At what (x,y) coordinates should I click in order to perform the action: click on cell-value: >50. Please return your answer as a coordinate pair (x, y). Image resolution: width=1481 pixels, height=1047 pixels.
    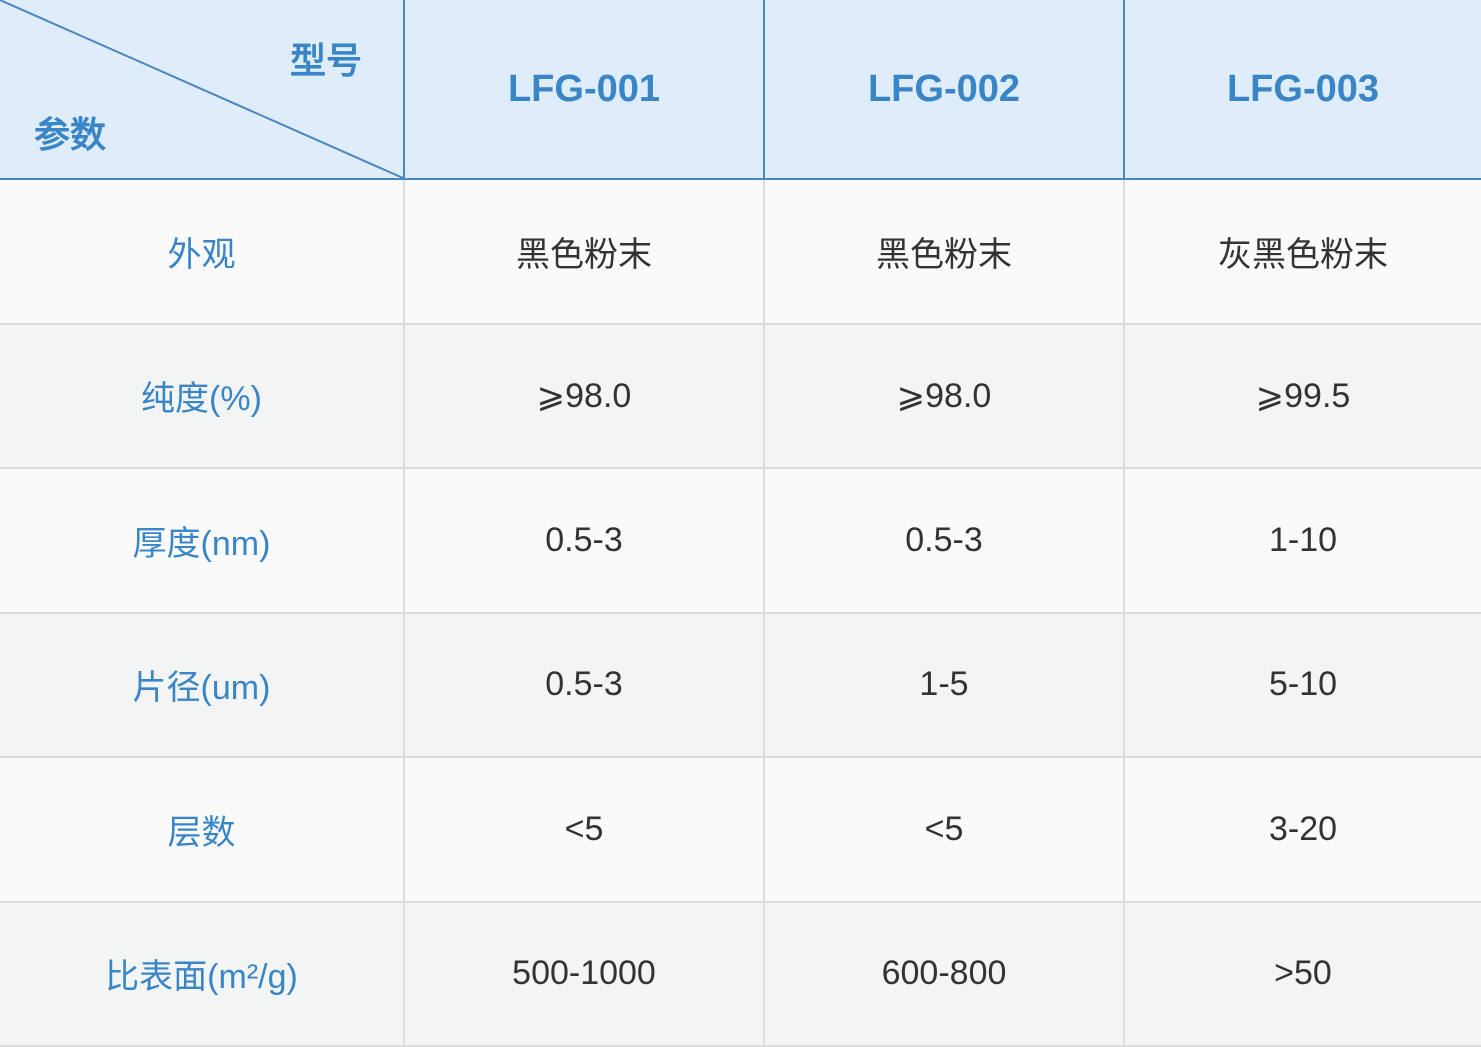
    Looking at the image, I should click on (1302, 974).